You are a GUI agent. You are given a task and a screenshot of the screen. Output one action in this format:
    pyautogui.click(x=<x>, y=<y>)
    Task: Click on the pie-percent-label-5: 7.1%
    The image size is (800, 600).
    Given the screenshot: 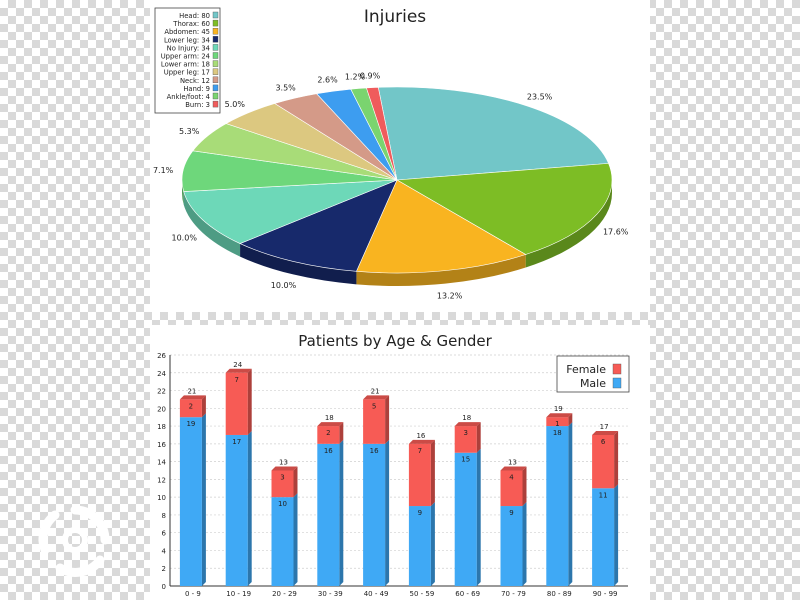 What is the action you would take?
    pyautogui.click(x=163, y=170)
    